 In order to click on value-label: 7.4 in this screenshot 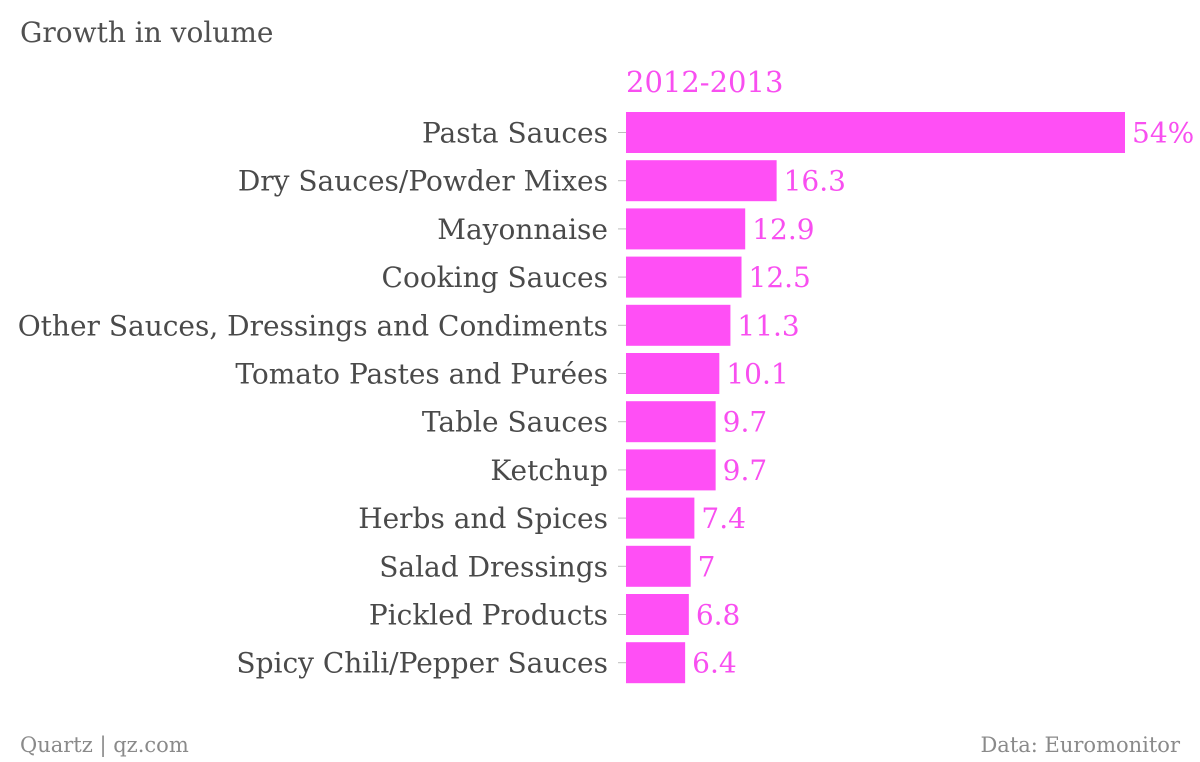, I will do `click(723, 518)`.